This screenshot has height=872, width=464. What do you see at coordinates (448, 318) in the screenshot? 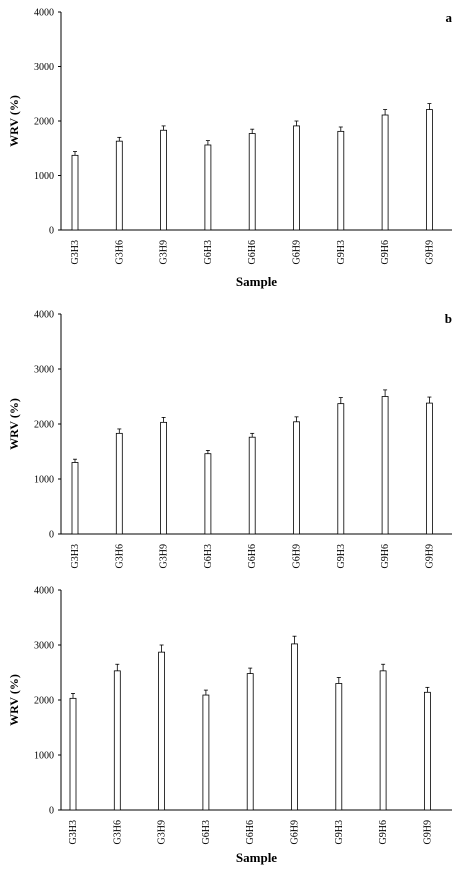
I see `panel-label: b` at bounding box center [448, 318].